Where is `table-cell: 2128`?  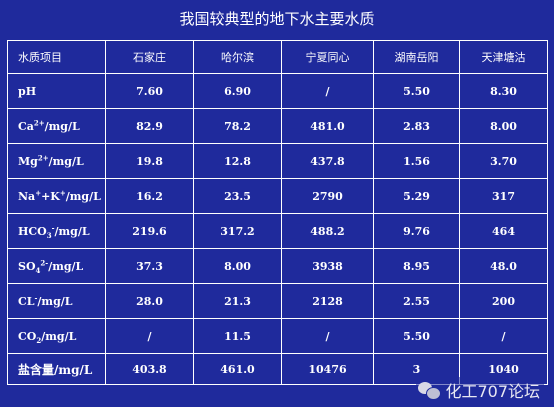 table-cell: 2128 is located at coordinates (327, 301).